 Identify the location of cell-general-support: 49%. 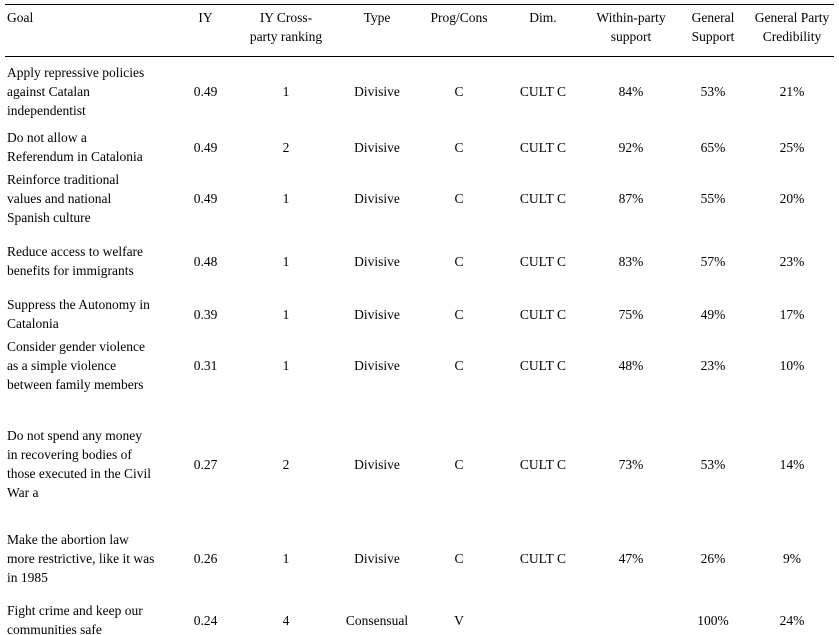
(713, 314).